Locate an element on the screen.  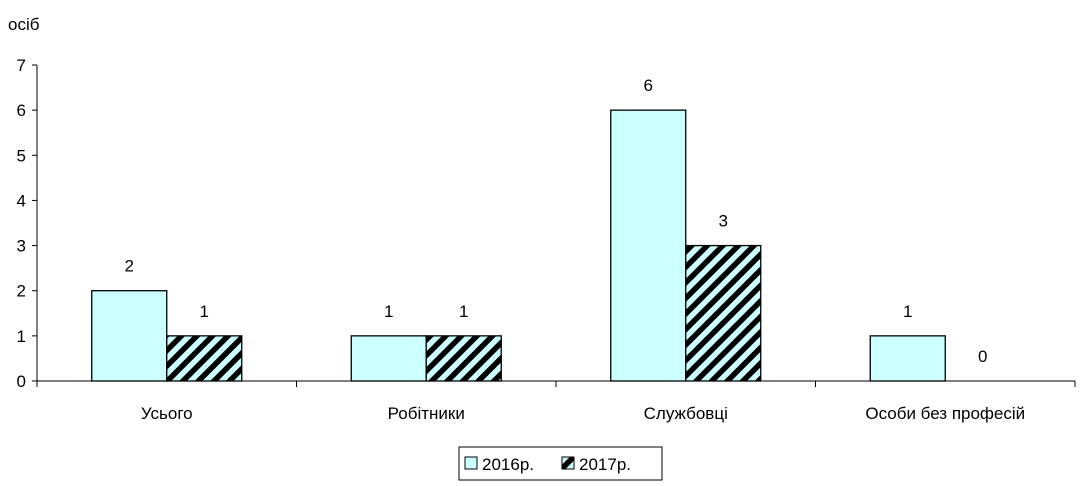
y-tick-label: 6 is located at coordinates (21, 110).